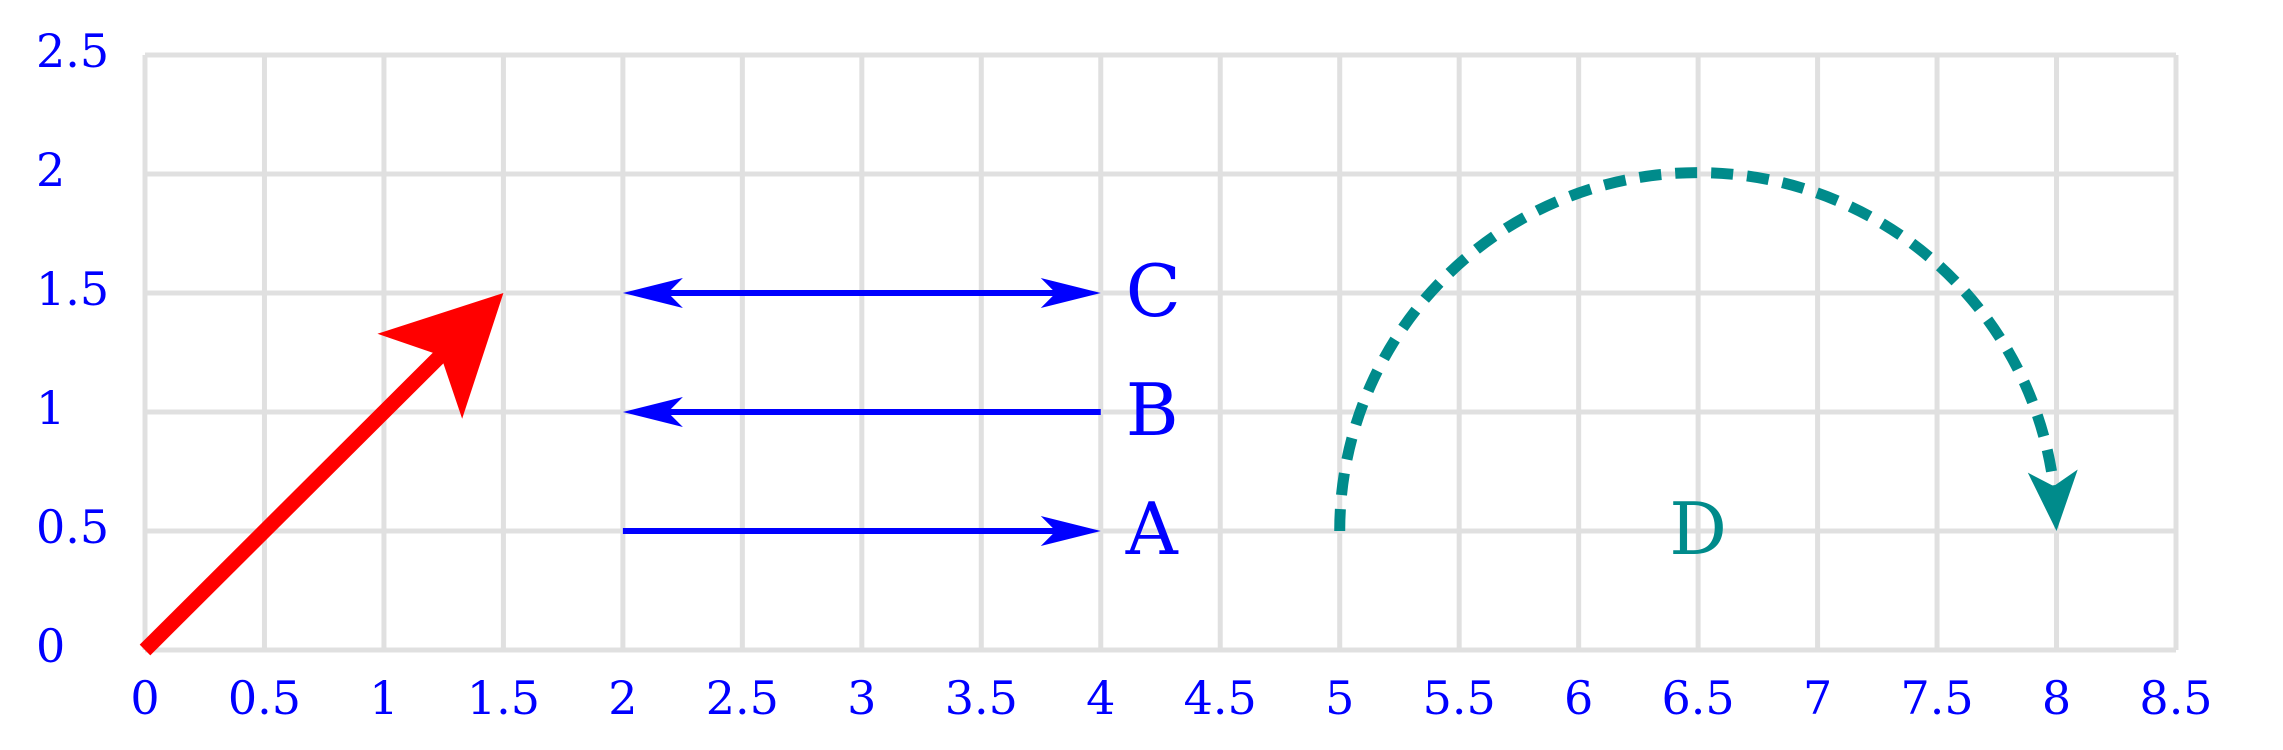  I want to click on arrow-label: C, so click(1153, 291).